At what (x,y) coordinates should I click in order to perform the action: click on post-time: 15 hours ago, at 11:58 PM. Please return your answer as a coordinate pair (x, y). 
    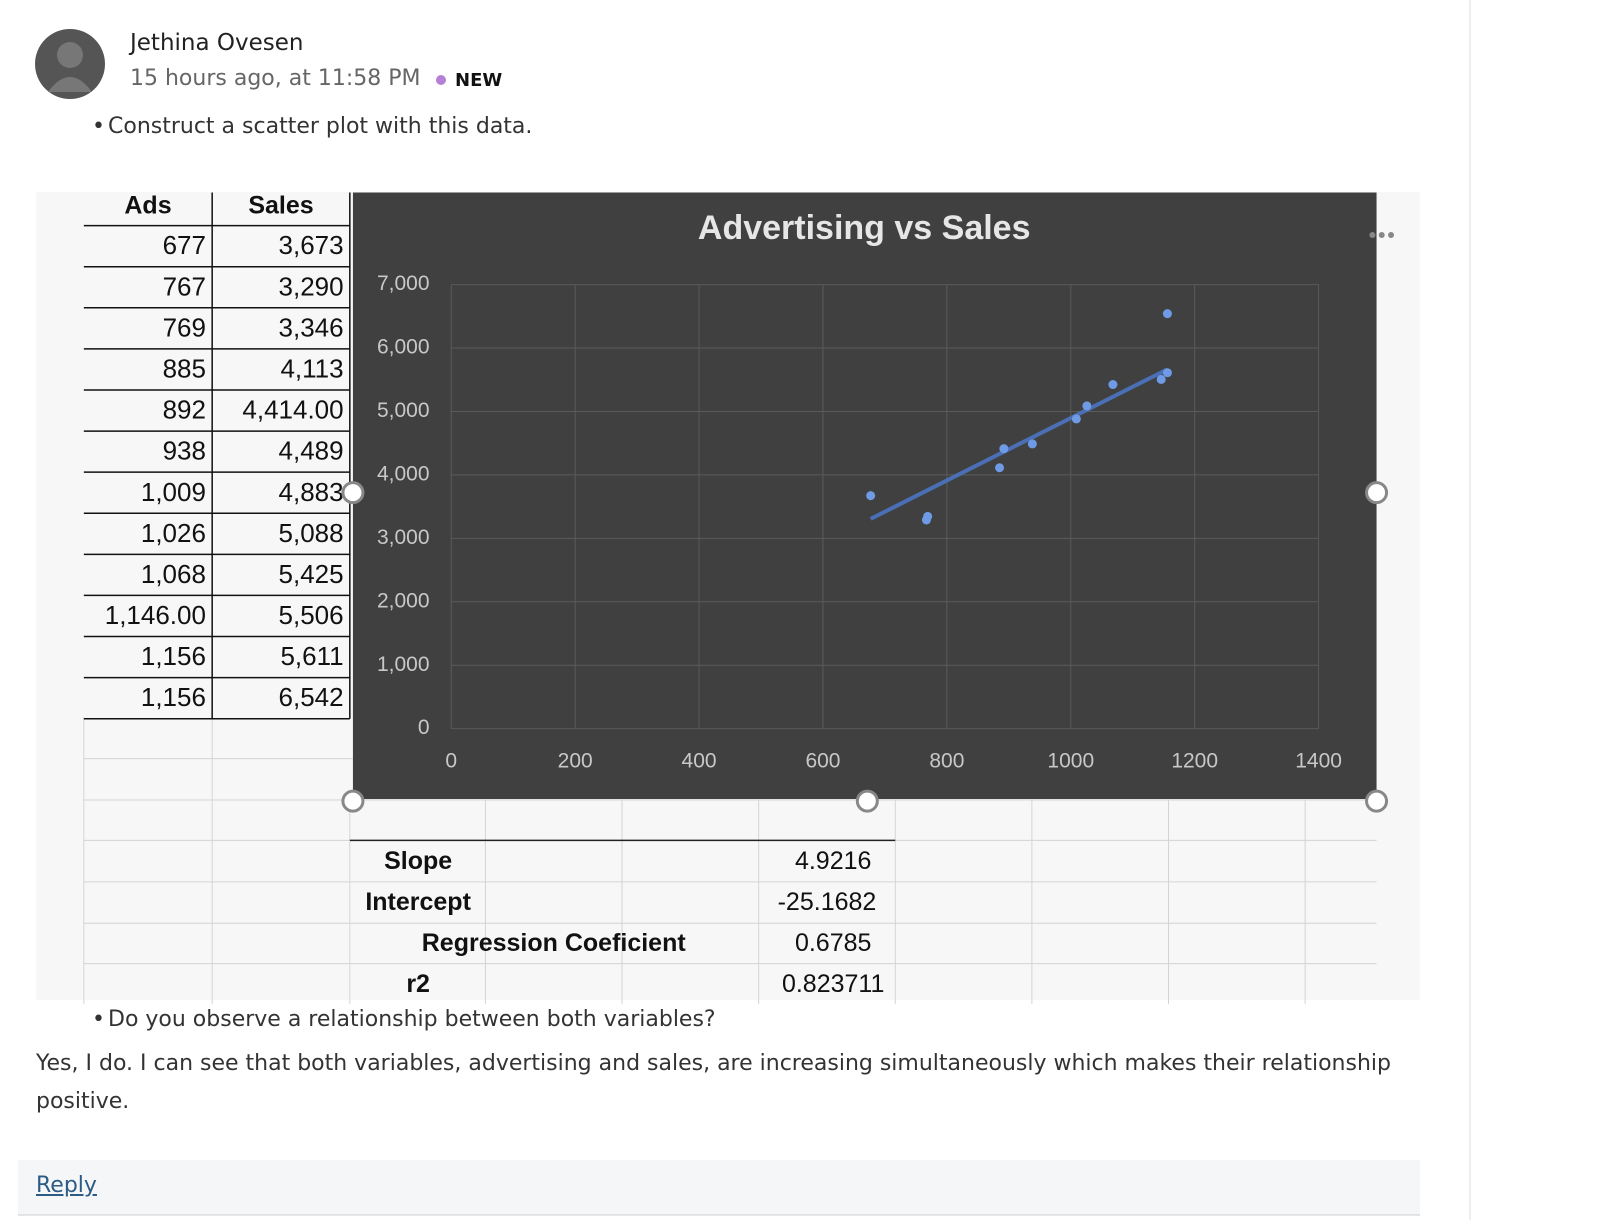
    Looking at the image, I should click on (275, 78).